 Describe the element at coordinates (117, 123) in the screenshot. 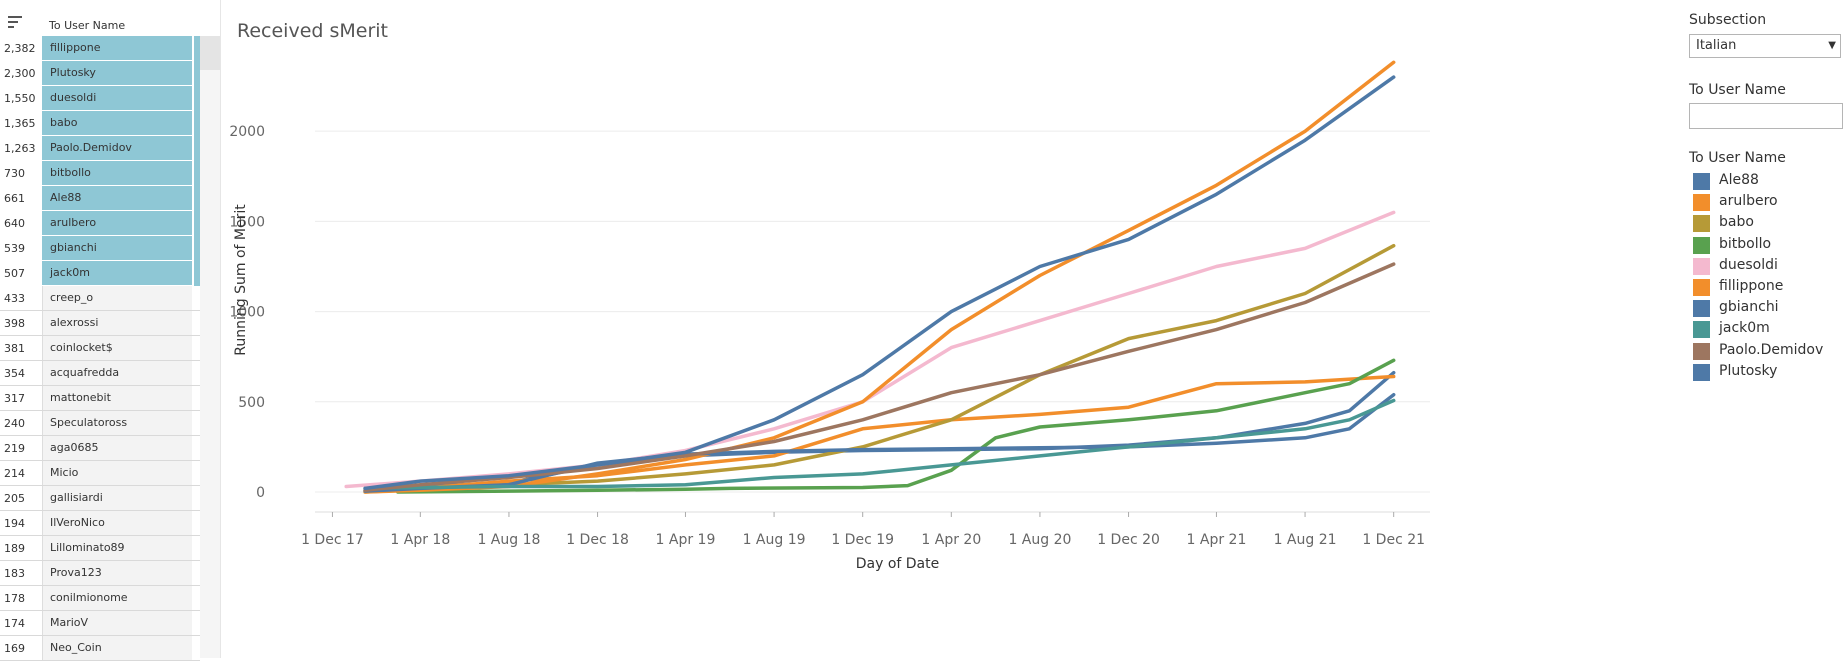

I see `row-user-name: babo` at that location.